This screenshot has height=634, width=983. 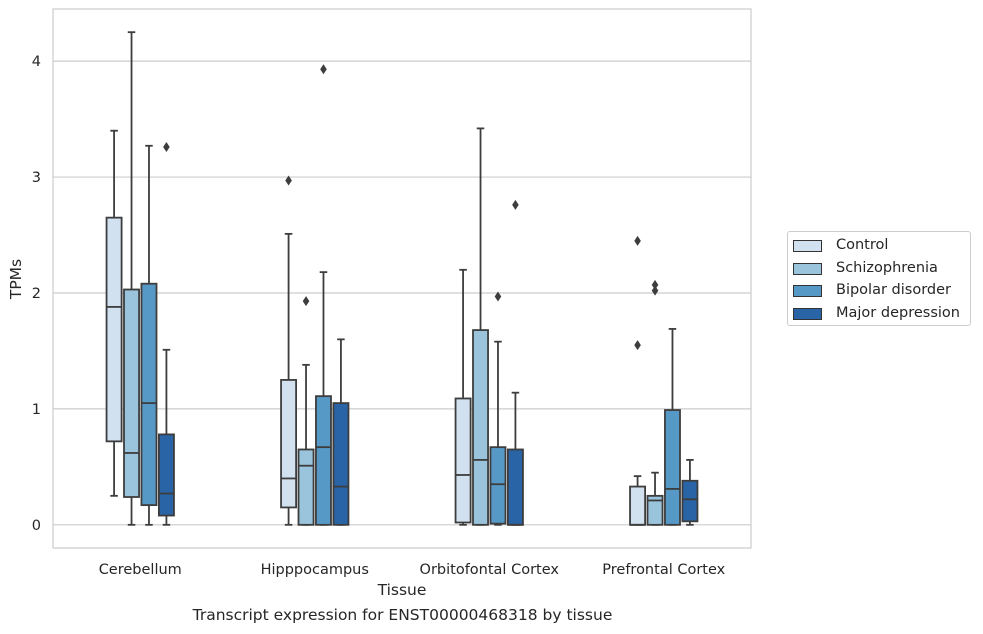 I want to click on legend-label: Control, so click(x=862, y=245).